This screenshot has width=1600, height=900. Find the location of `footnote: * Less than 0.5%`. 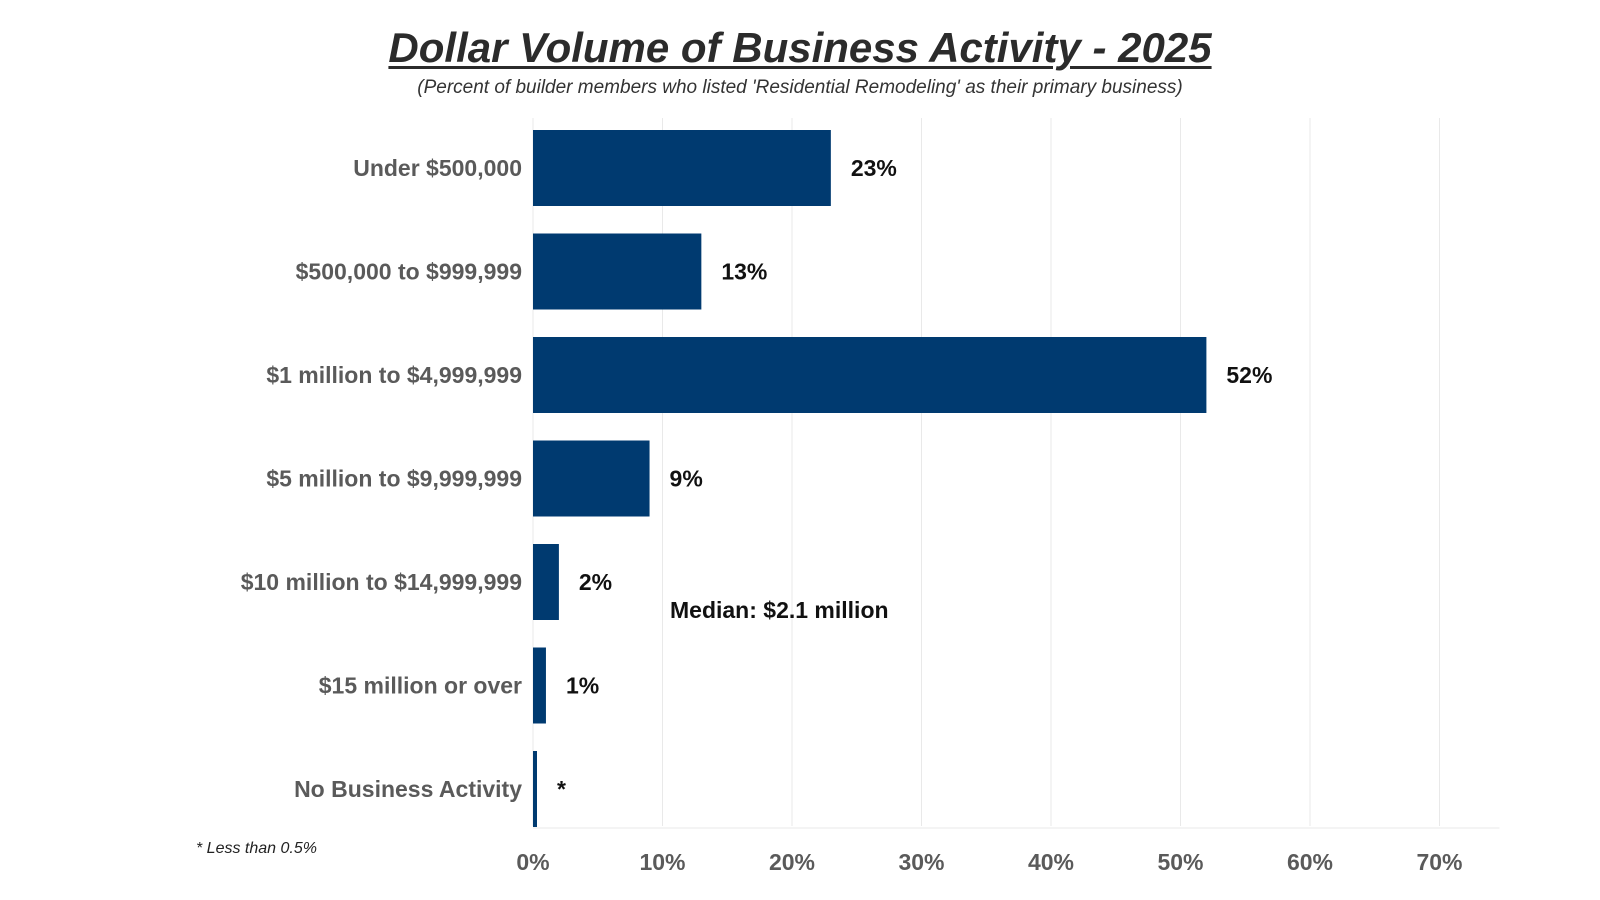

footnote: * Less than 0.5% is located at coordinates (256, 848).